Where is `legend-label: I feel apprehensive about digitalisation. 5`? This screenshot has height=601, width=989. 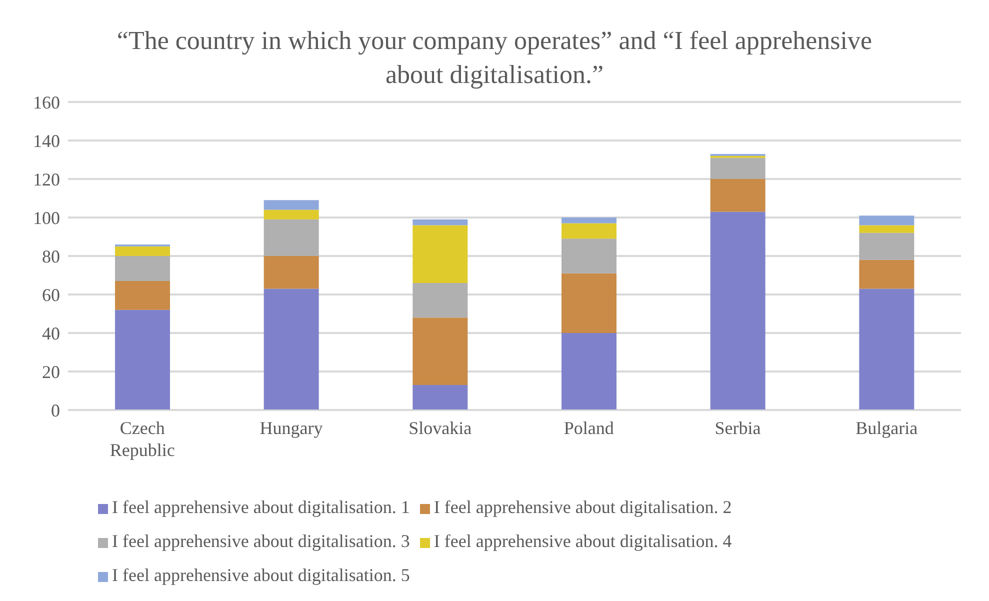 legend-label: I feel apprehensive about digitalisation. 5 is located at coordinates (261, 575).